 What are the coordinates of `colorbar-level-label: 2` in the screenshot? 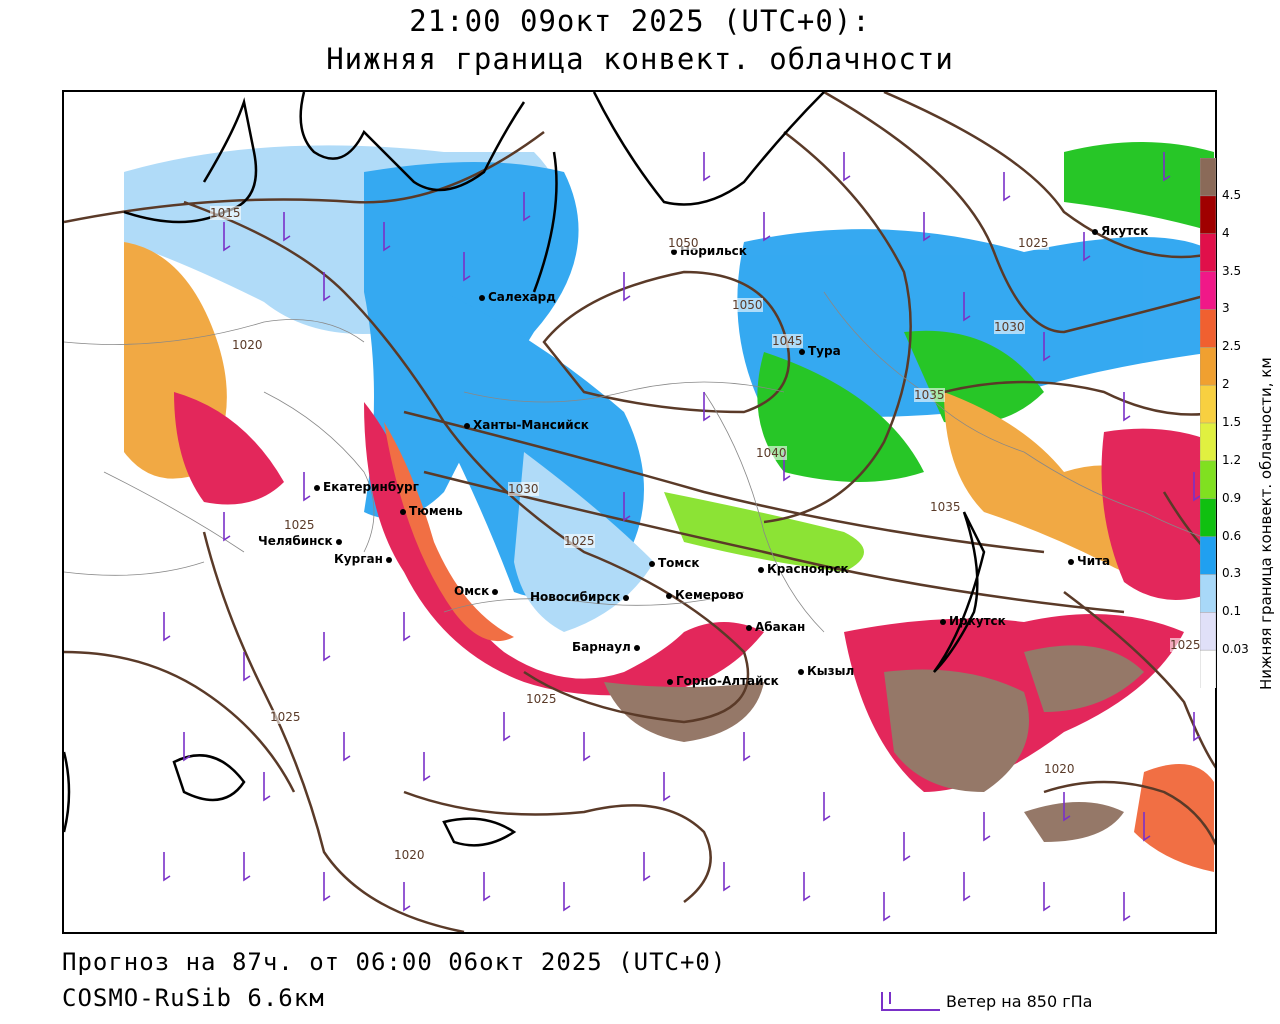 It's located at (1226, 384).